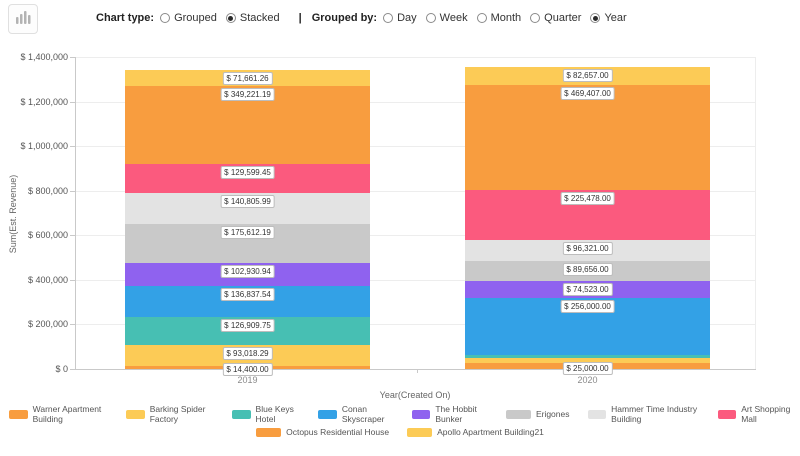 This screenshot has height=456, width=800. I want to click on x-axis-title: Year(Created On), so click(415, 395).